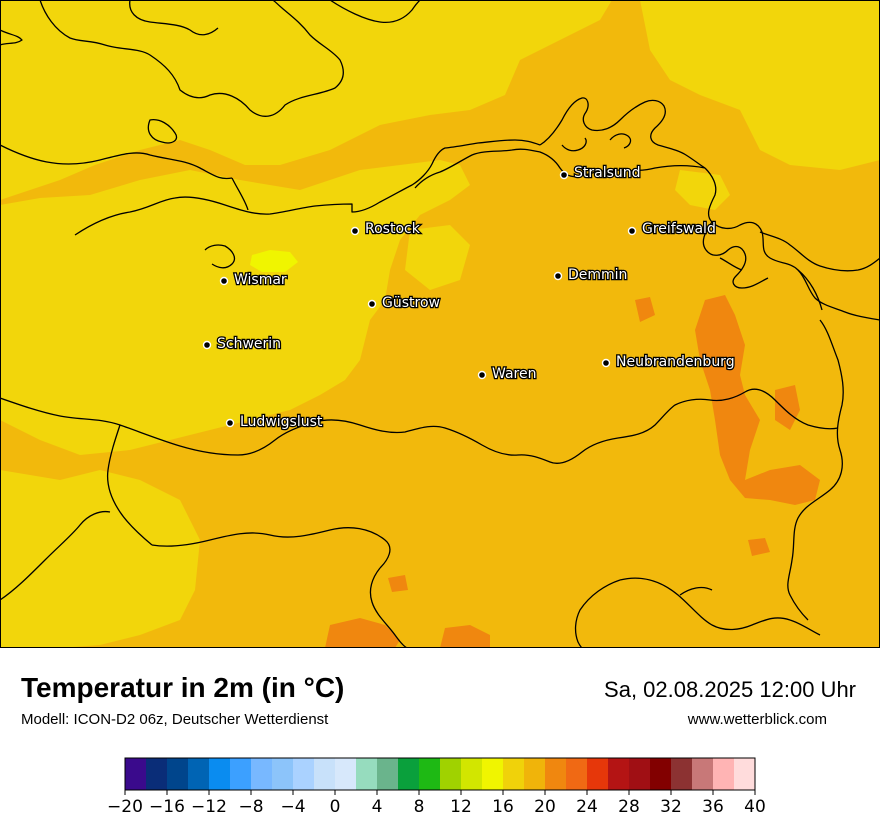  I want to click on city-marker-ludwigslust: Ludwigslust, so click(274, 422).